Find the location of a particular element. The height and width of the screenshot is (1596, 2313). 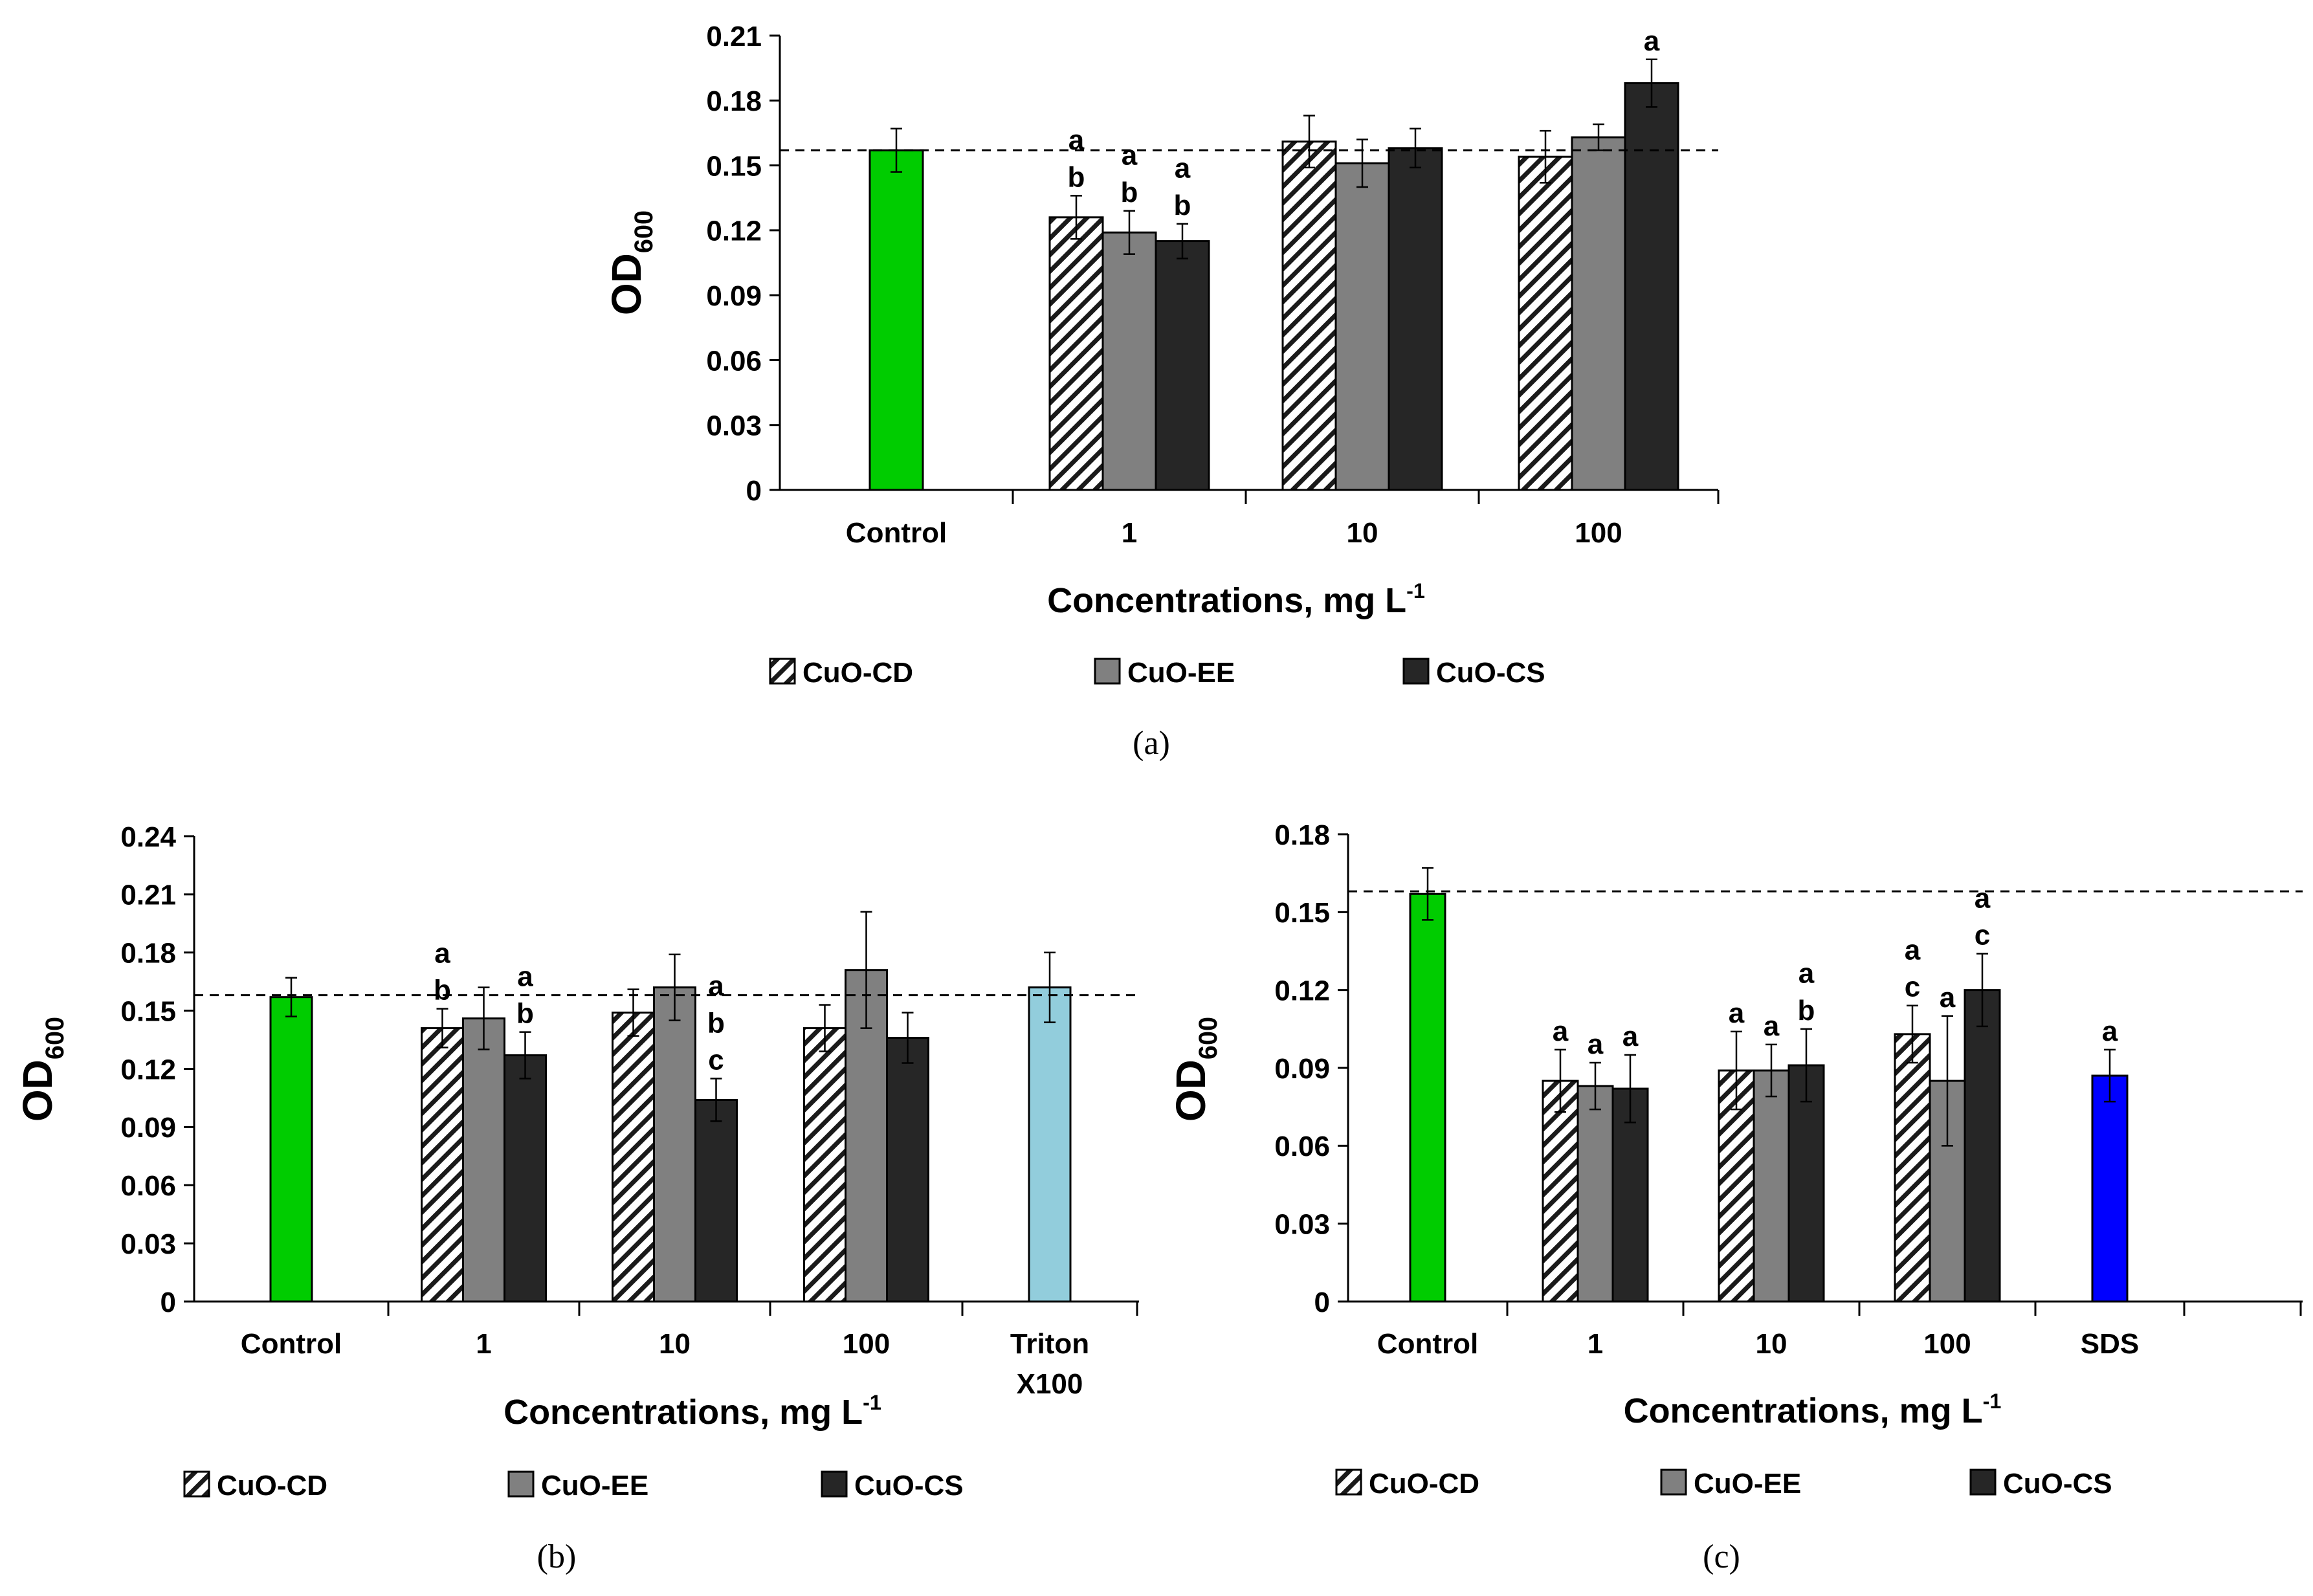

bar-sds is located at coordinates (2110, 1188).